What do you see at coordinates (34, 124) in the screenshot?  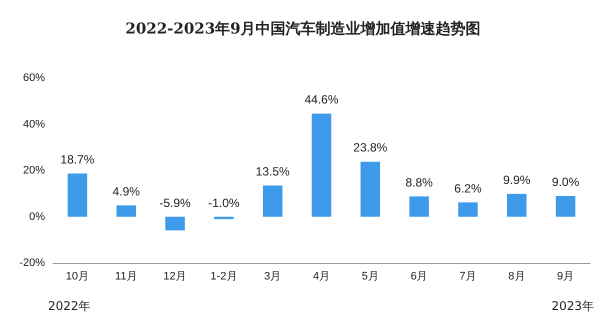 I see `y-tick-label: 40%` at bounding box center [34, 124].